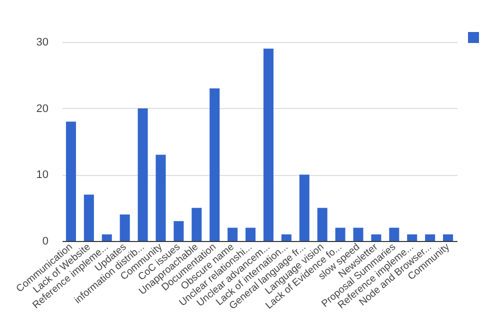  I want to click on y-tick-label: 30, so click(42, 42).